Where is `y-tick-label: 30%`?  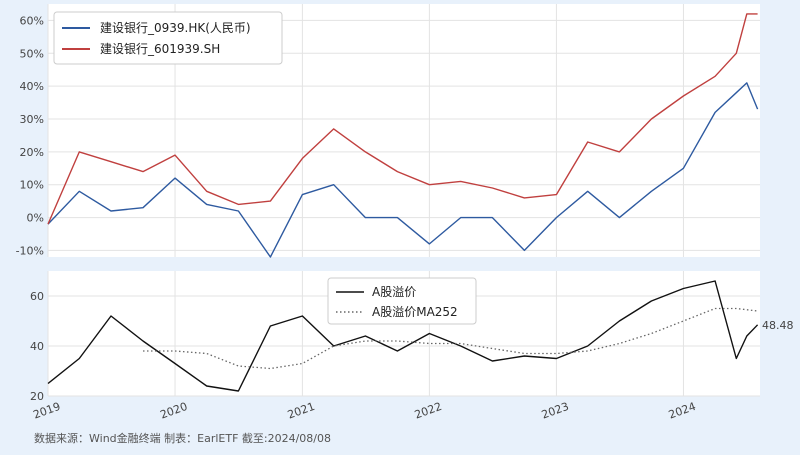 y-tick-label: 30% is located at coordinates (32, 119).